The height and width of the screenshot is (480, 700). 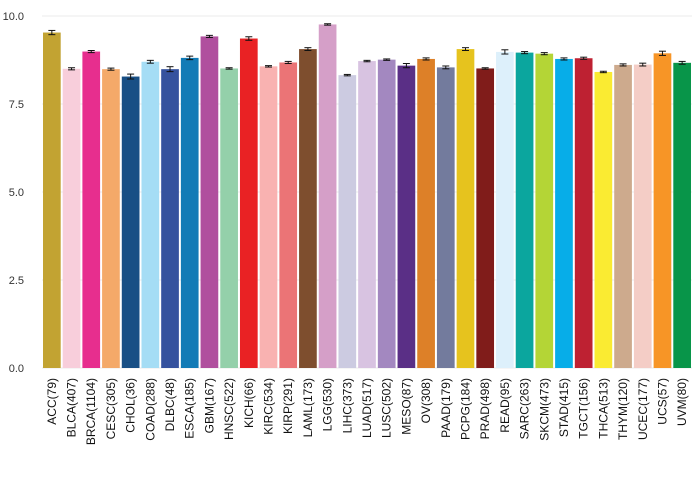 What do you see at coordinates (643, 409) in the screenshot?
I see `x-tick-label: UCEC(177)` at bounding box center [643, 409].